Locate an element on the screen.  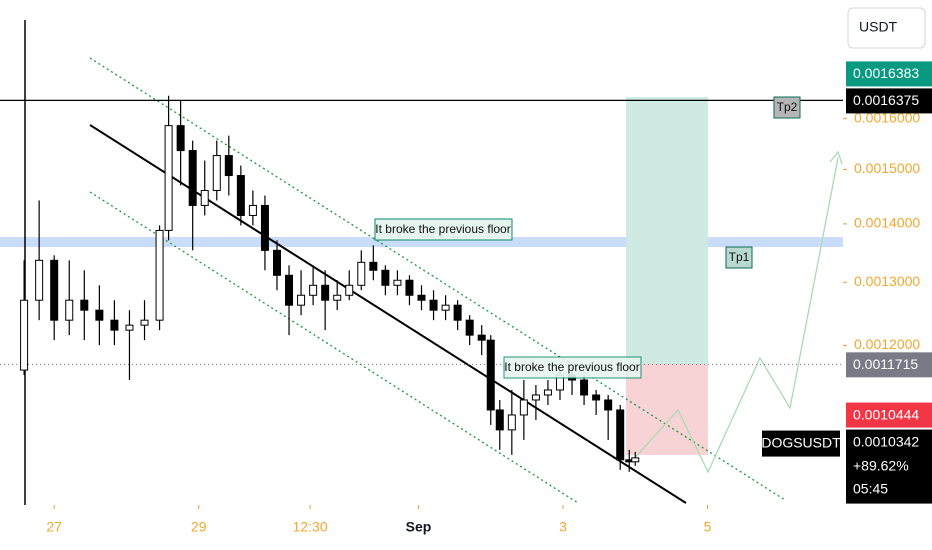
x-tick-label: 27 is located at coordinates (54, 527).